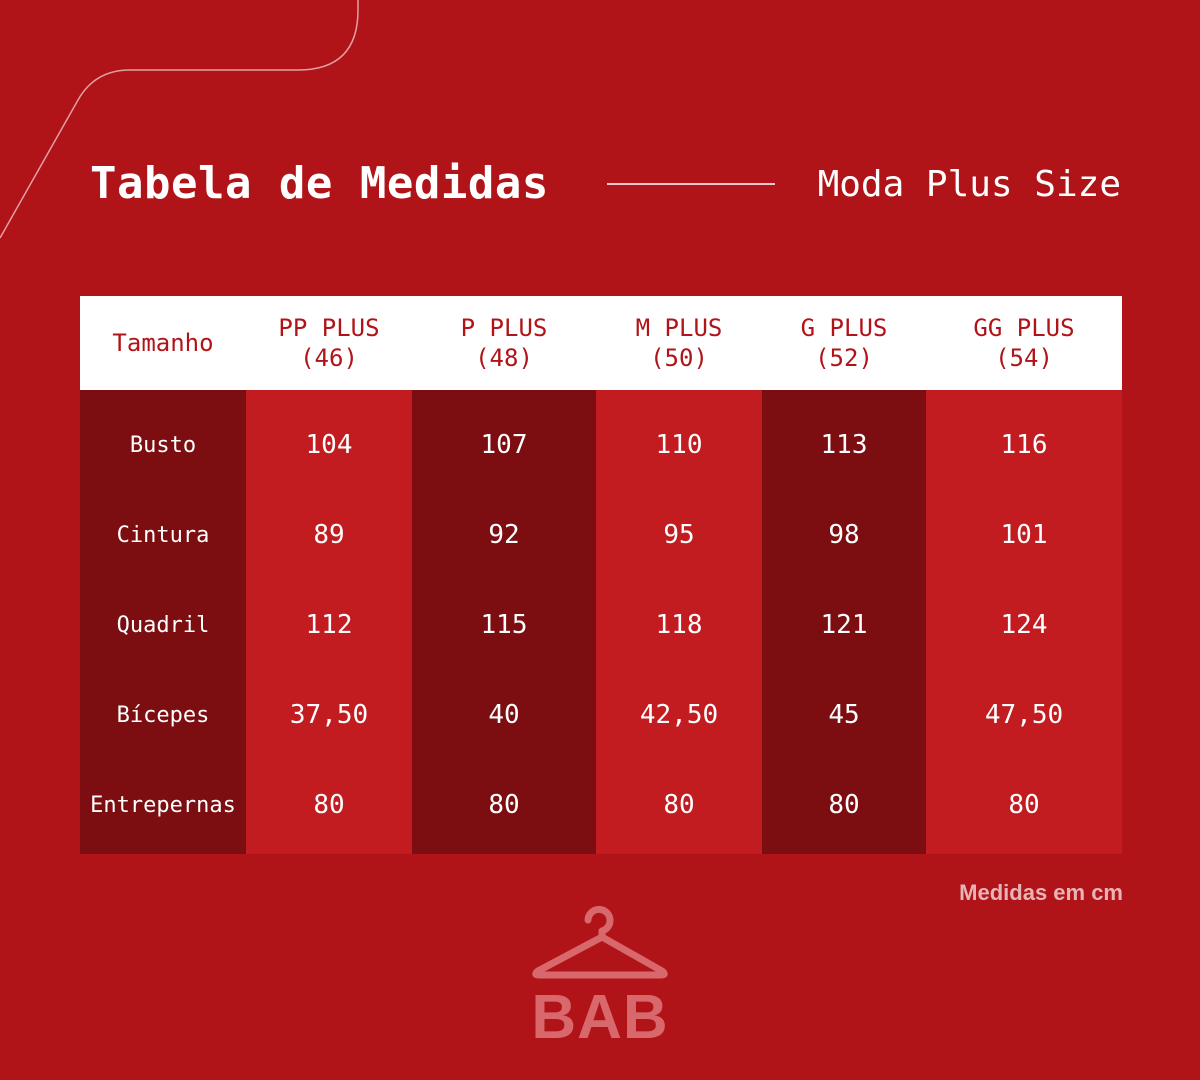 The image size is (1200, 1080). Describe the element at coordinates (844, 445) in the screenshot. I see `table-cell: 113` at that location.